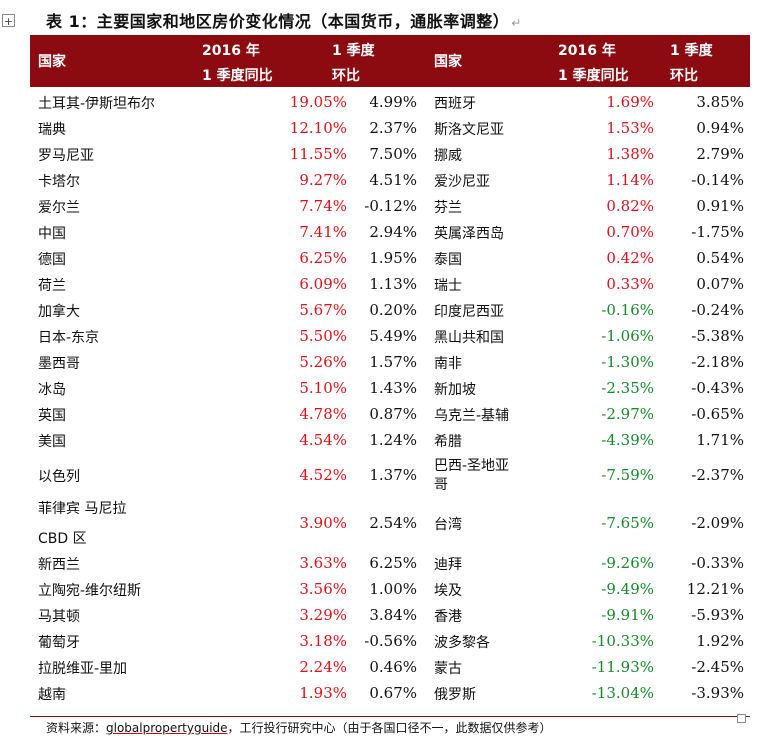 This screenshot has width=768, height=741. I want to click on country-right-cell: 瑞士, so click(448, 286).